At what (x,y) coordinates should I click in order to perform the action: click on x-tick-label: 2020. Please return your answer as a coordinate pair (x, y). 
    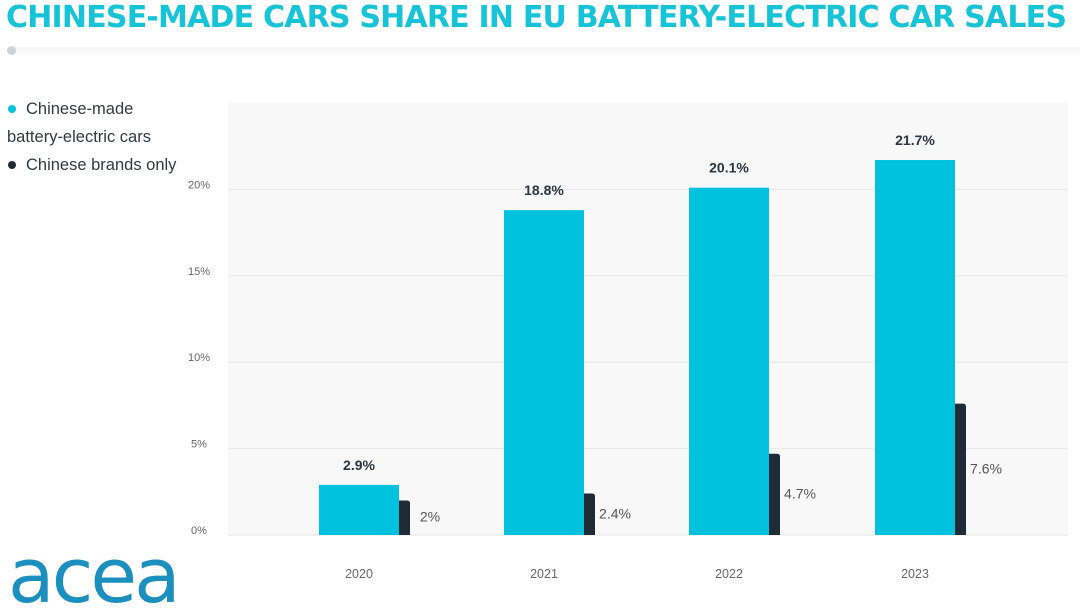
    Looking at the image, I should click on (359, 574).